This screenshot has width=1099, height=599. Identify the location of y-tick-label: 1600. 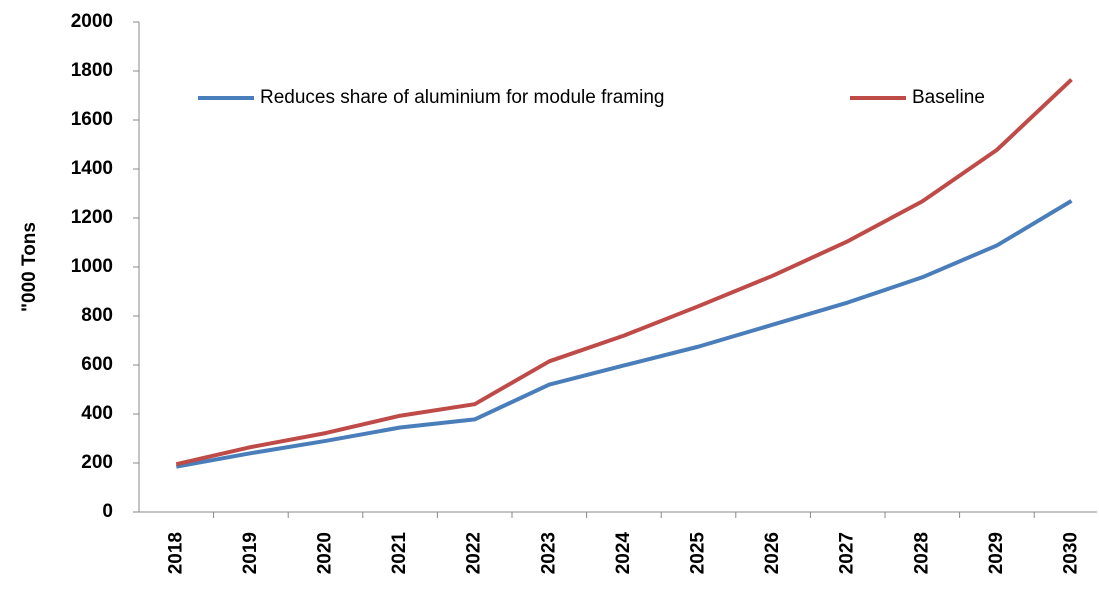
(92, 119).